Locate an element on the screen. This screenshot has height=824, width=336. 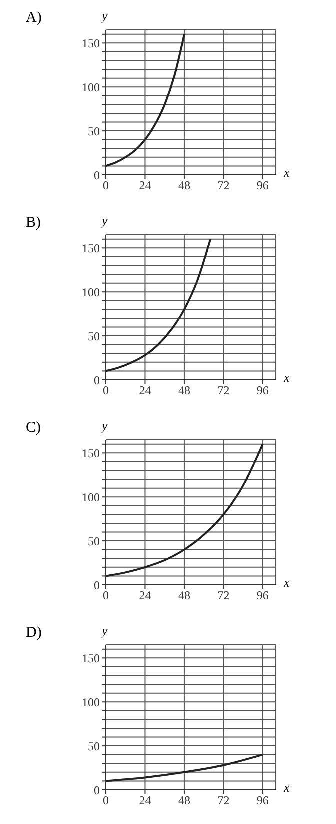
chart-title: A) is located at coordinates (34, 18).